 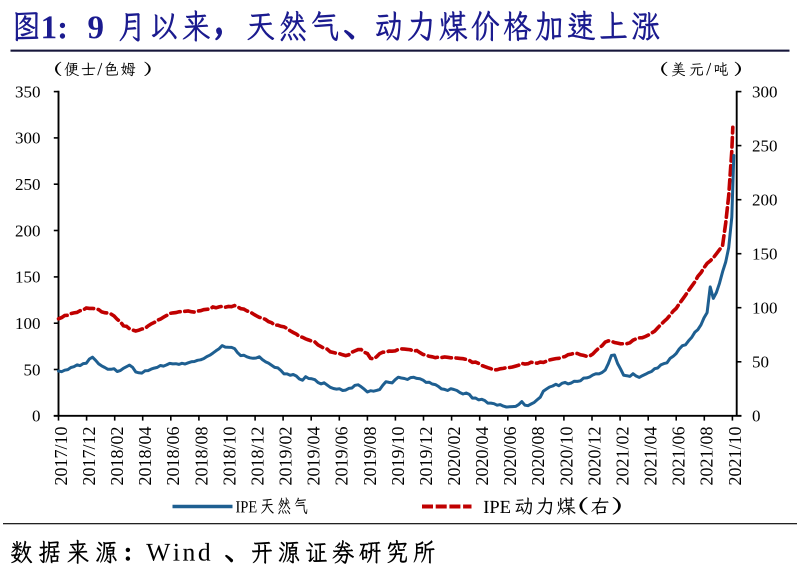 I want to click on svg-text: 2020/10, so click(x=566, y=456).